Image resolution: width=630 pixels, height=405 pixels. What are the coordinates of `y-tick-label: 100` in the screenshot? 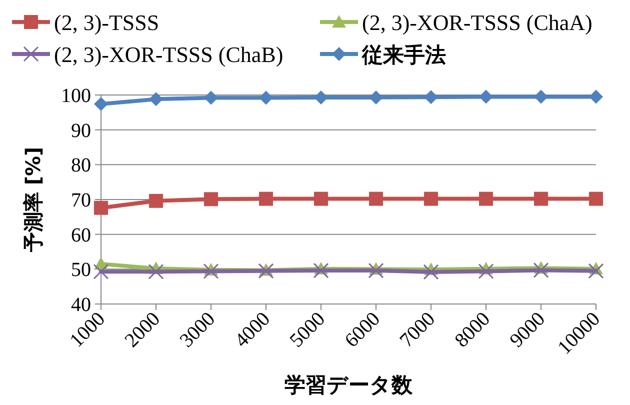 It's located at (76, 96).